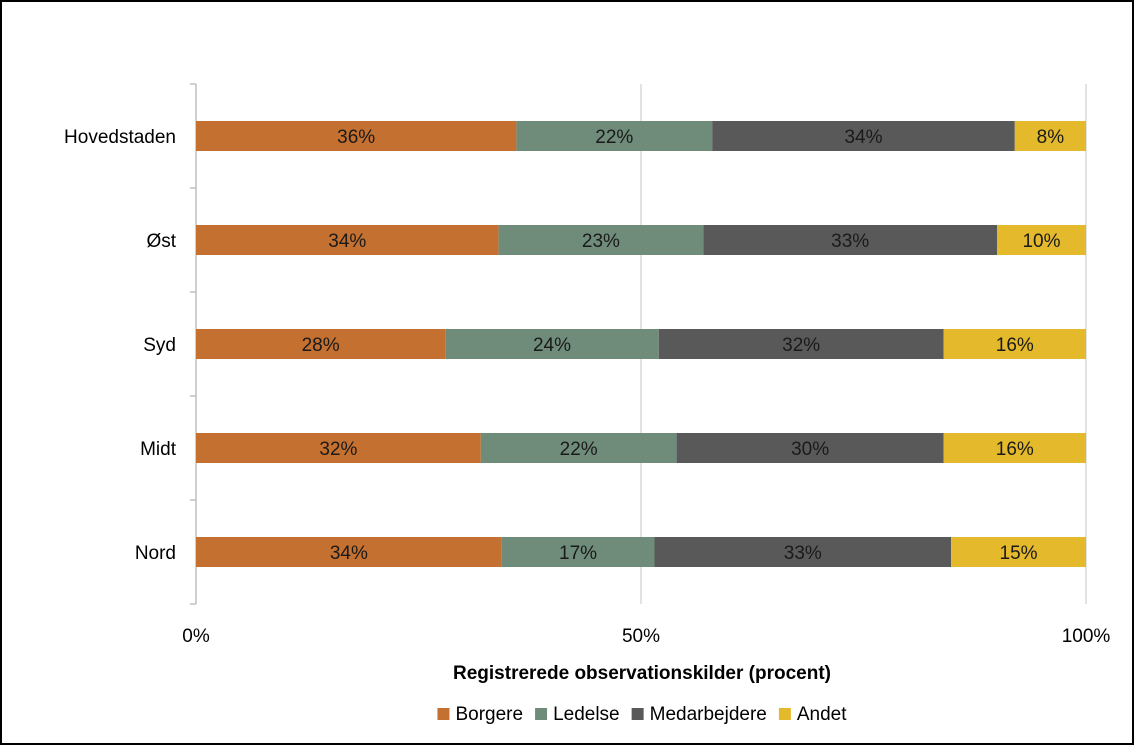 The image size is (1134, 745). I want to click on data-label-medarbejdere: 32%, so click(801, 345).